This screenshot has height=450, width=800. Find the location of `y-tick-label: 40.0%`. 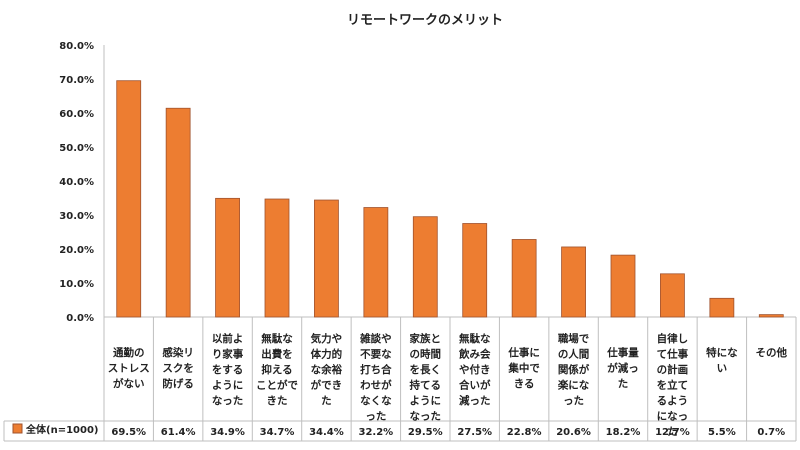

y-tick-label: 40.0% is located at coordinates (76, 182).